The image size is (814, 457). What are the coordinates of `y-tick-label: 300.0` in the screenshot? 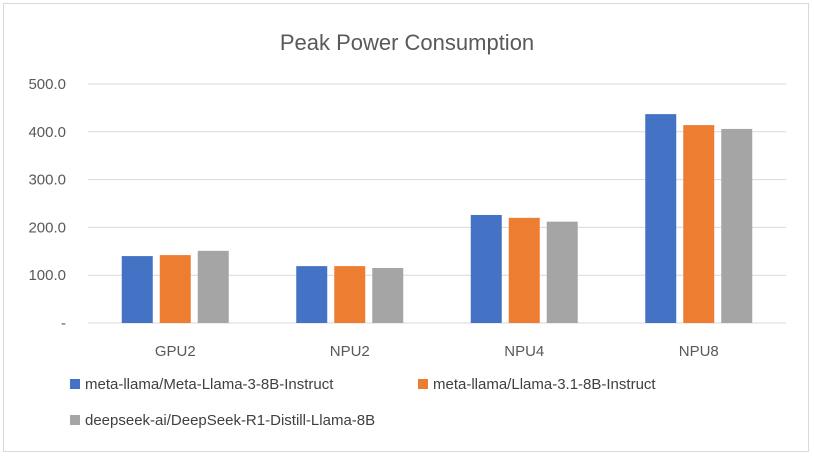 It's located at (47, 180).